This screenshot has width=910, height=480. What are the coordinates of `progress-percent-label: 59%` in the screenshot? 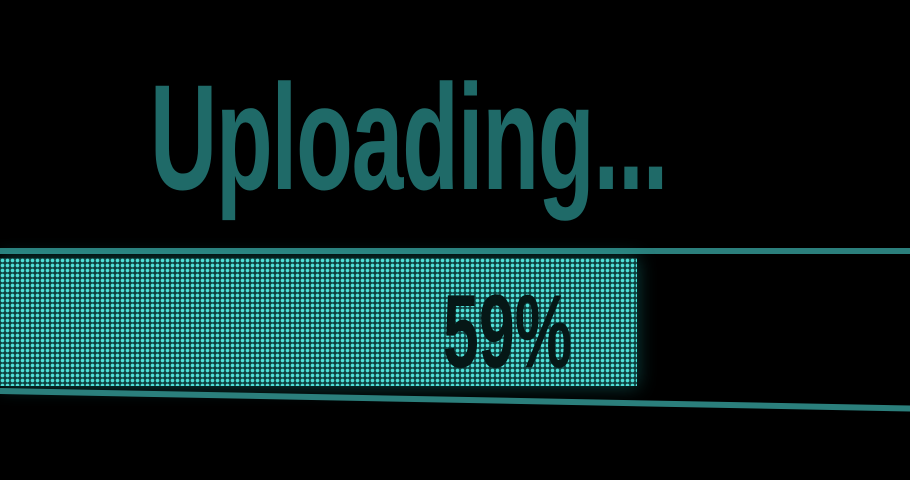 It's located at (508, 332).